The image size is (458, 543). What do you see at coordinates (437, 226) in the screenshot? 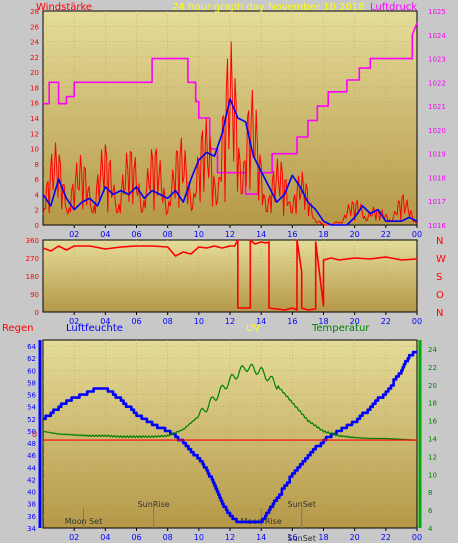
I see `luftdruck-tick: 1016` at bounding box center [437, 226].